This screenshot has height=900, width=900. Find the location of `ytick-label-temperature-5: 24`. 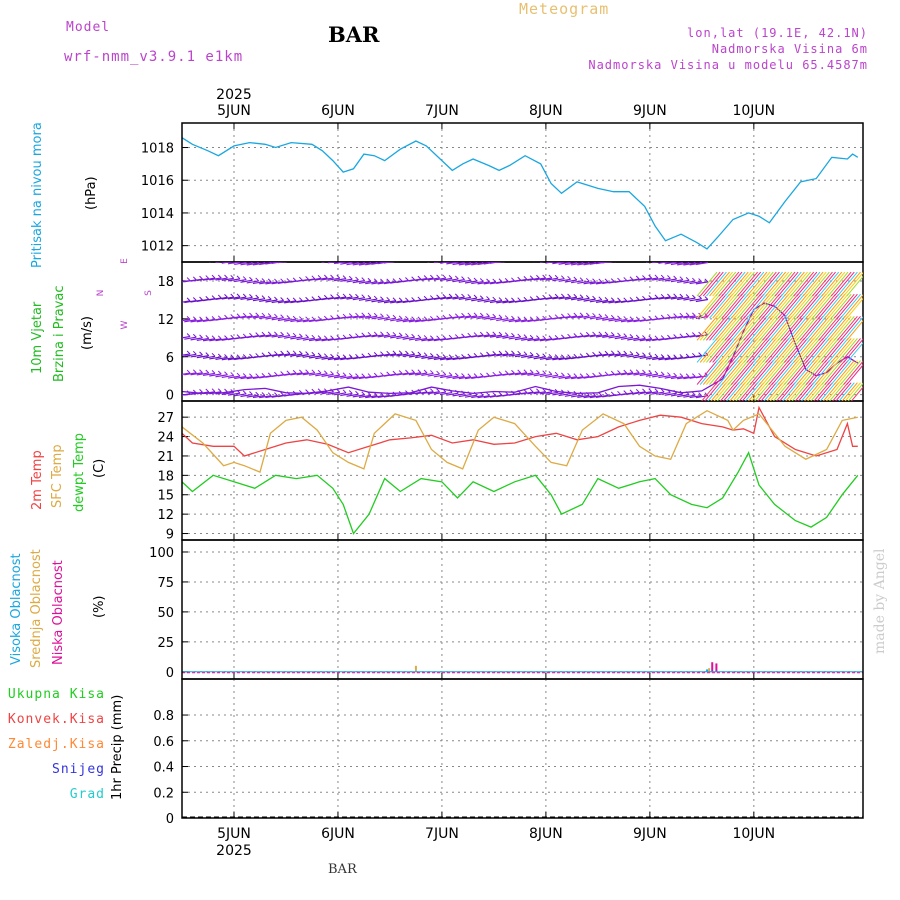

ytick-label-temperature-5: 24 is located at coordinates (165, 438).